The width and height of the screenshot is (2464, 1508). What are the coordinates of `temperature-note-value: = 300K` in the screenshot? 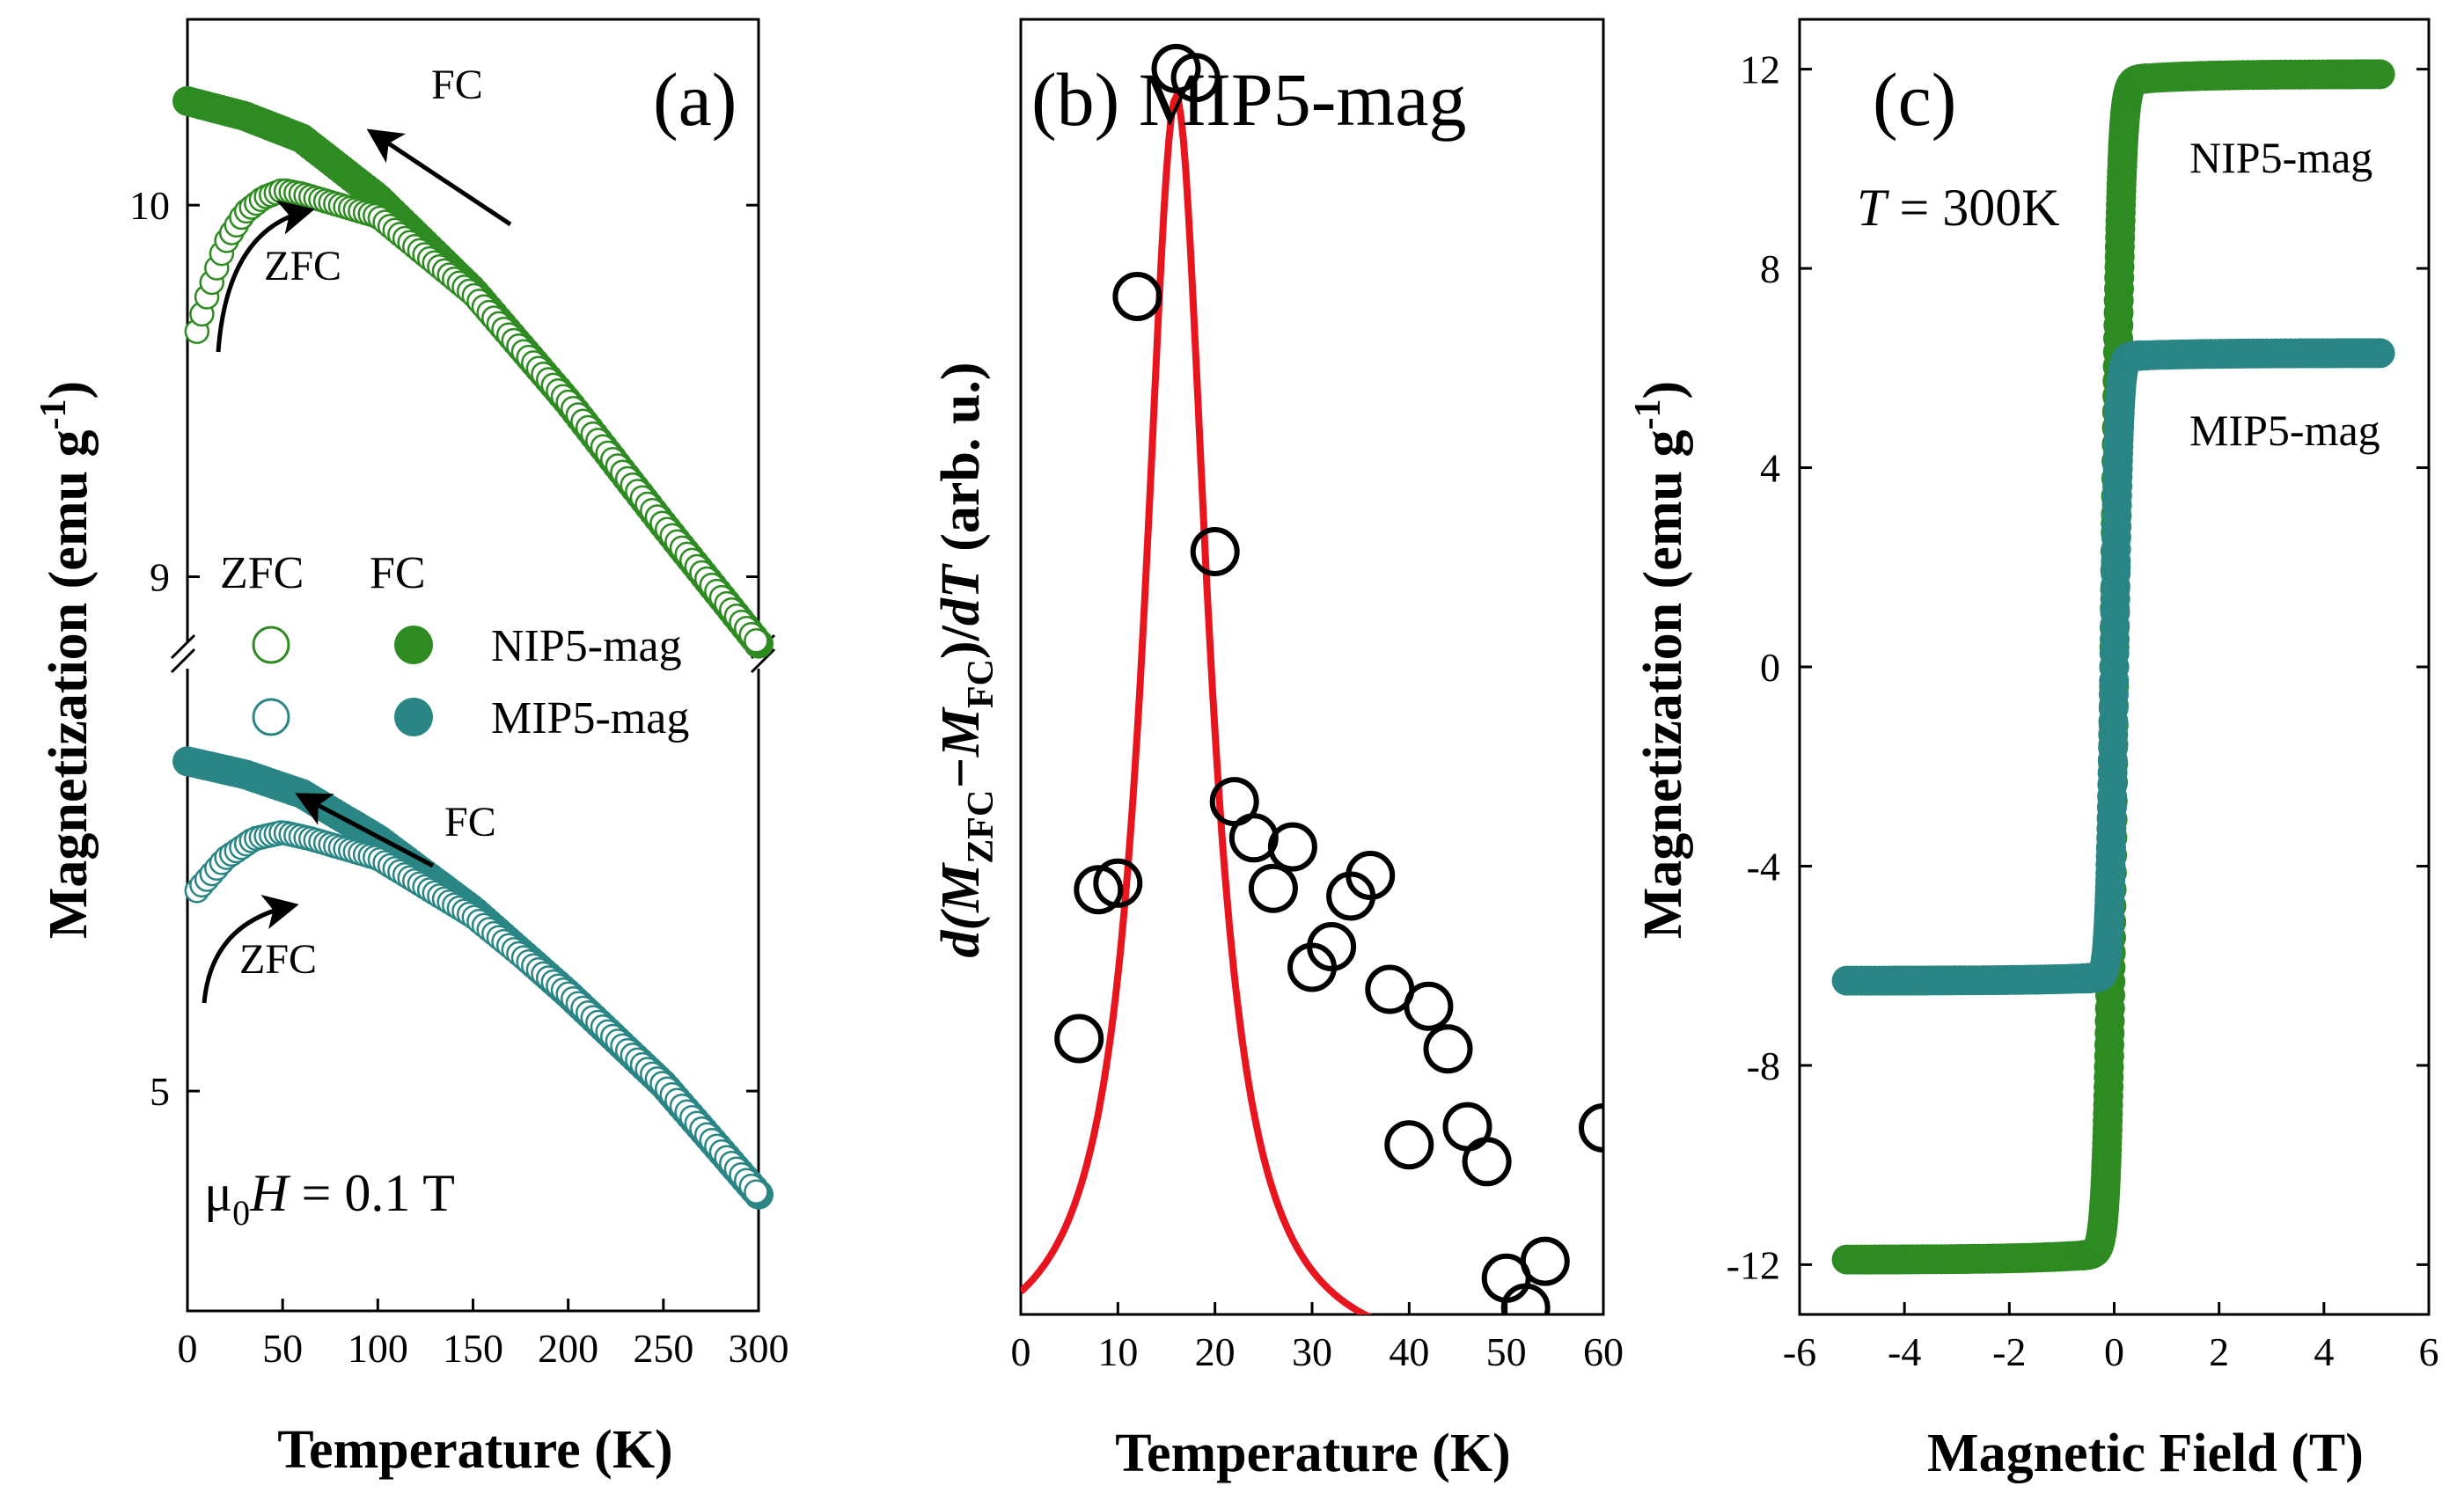 It's located at (1973, 208).